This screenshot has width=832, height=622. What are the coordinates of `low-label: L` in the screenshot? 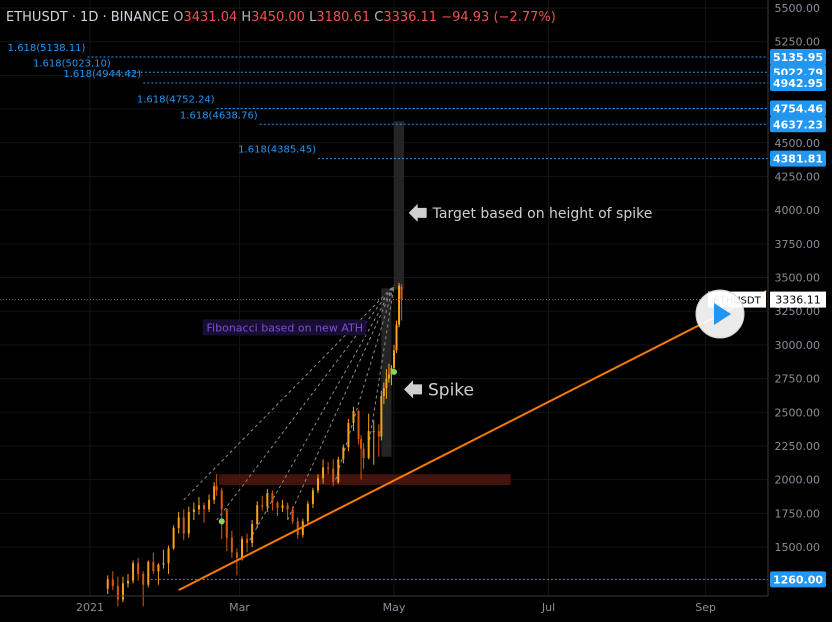 It's located at (313, 17).